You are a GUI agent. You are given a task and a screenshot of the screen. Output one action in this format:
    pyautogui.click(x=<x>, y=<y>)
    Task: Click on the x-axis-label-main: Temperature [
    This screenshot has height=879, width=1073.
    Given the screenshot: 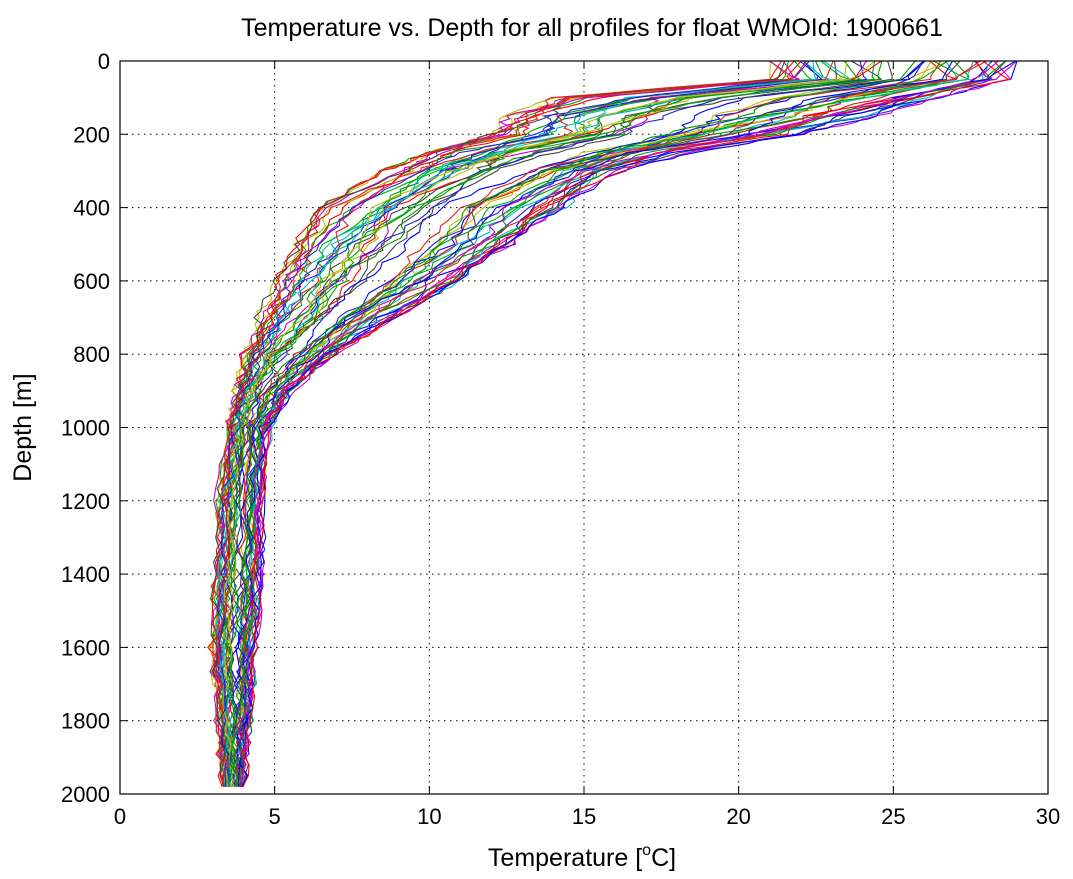 What is the action you would take?
    pyautogui.click(x=565, y=858)
    